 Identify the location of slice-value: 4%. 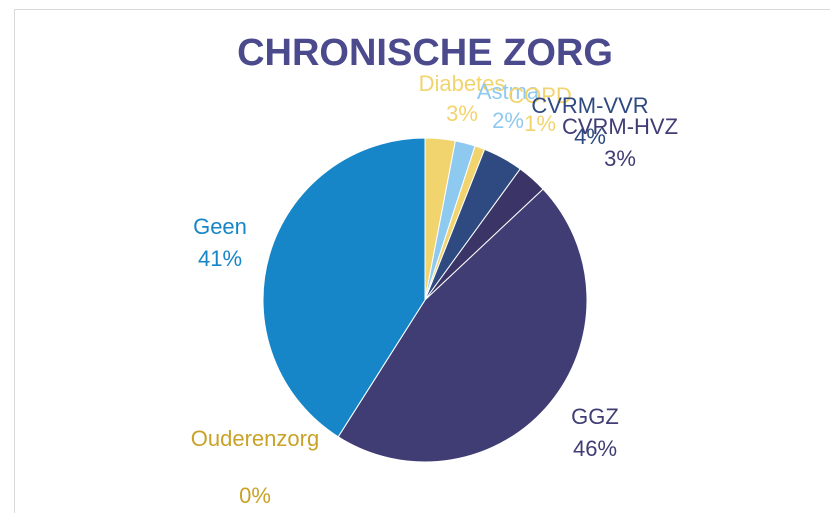
(590, 136).